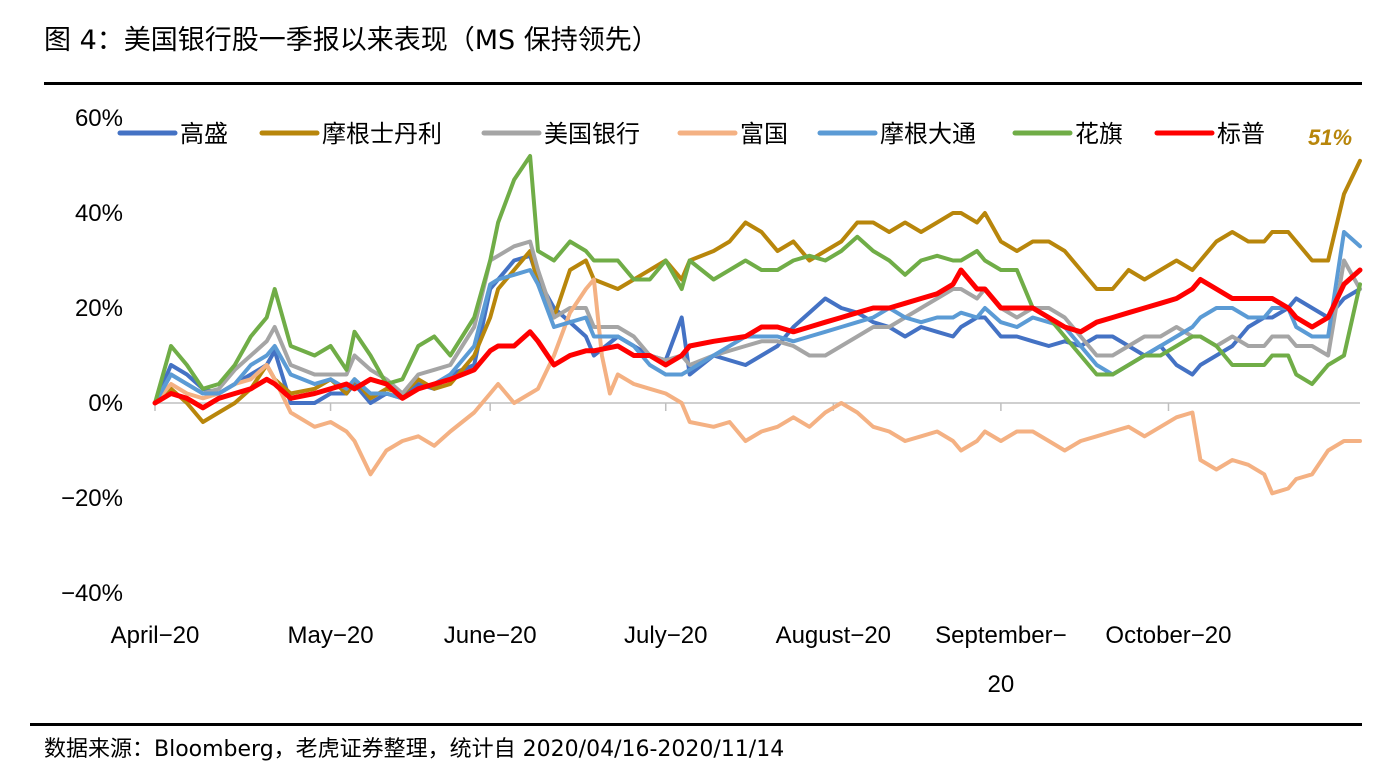  What do you see at coordinates (99, 118) in the screenshot?
I see `y-tick-label: 60%` at bounding box center [99, 118].